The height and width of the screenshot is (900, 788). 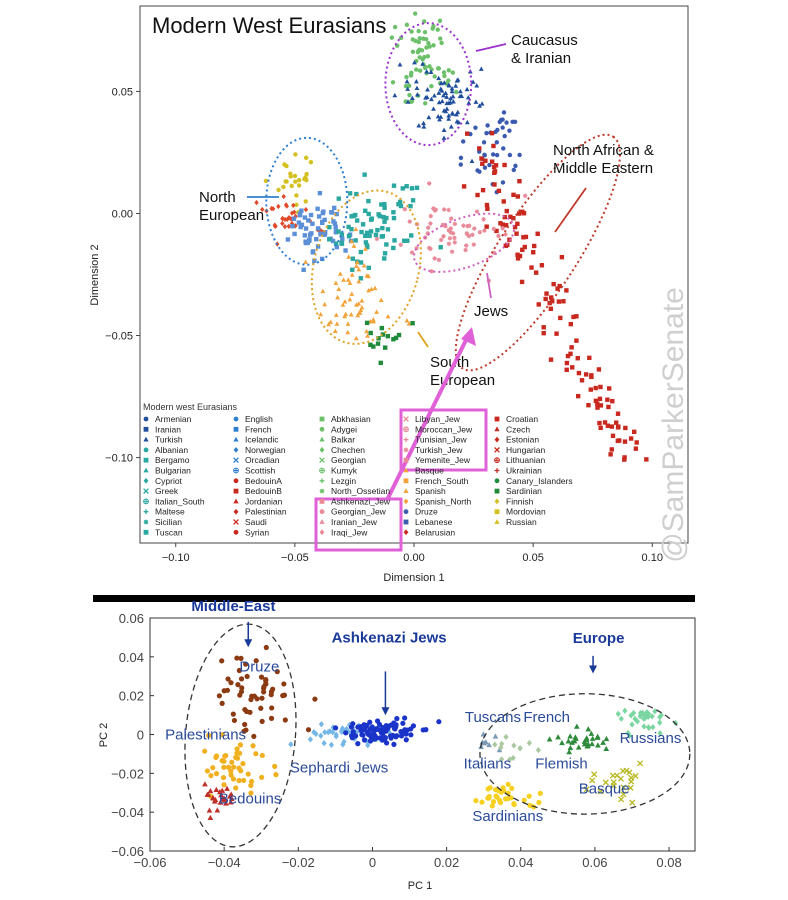 I want to click on top-legend-label: Adygei, so click(x=344, y=429).